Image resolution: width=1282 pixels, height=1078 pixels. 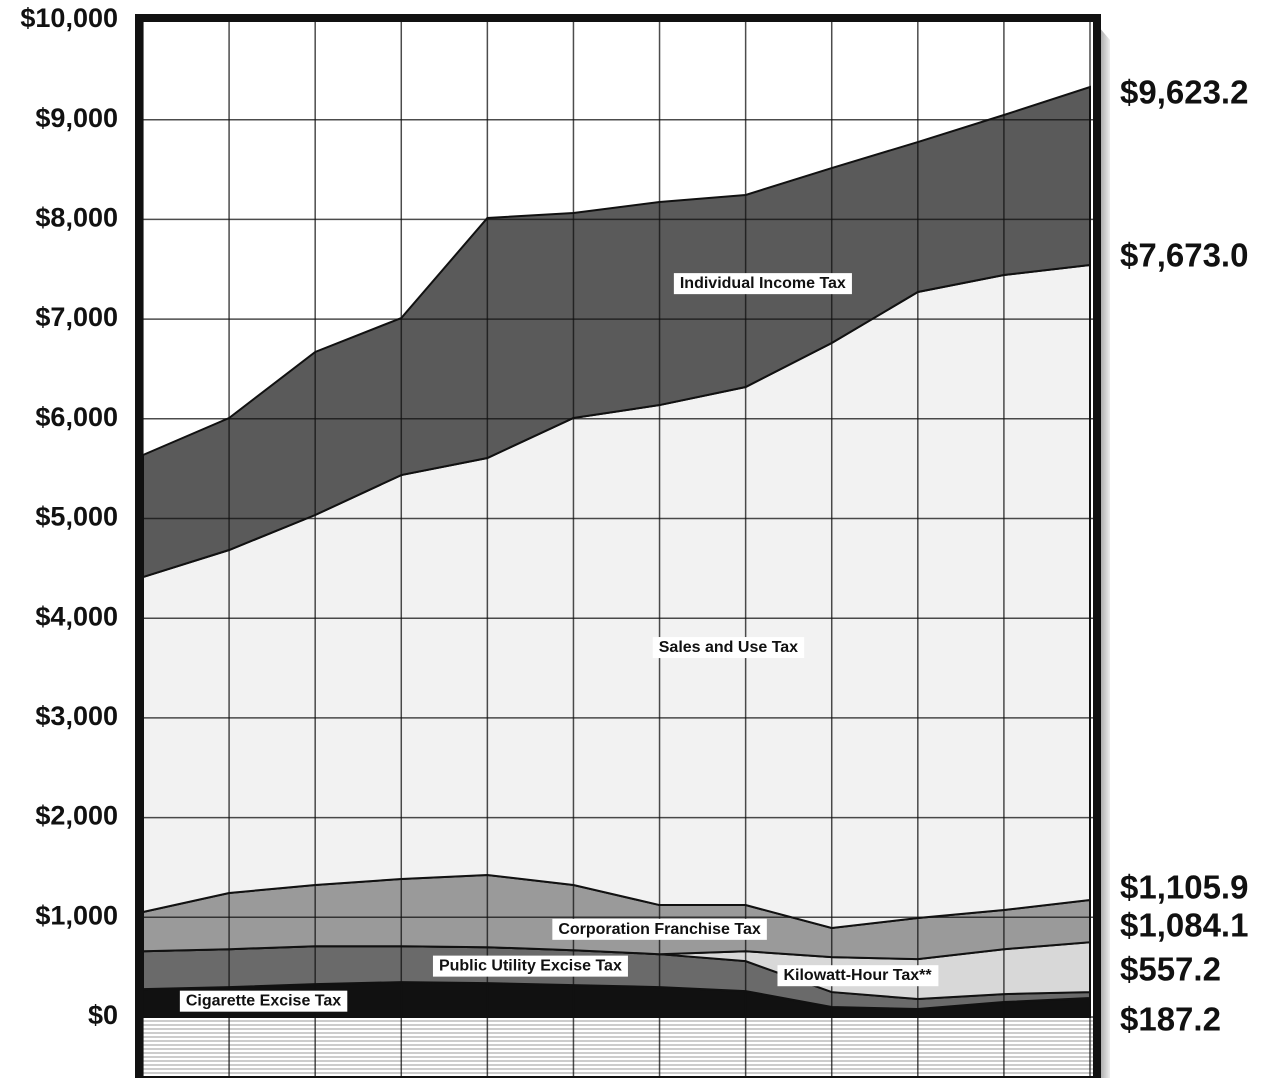 What do you see at coordinates (1184, 92) in the screenshot?
I see `annotation: $9,623.2` at bounding box center [1184, 92].